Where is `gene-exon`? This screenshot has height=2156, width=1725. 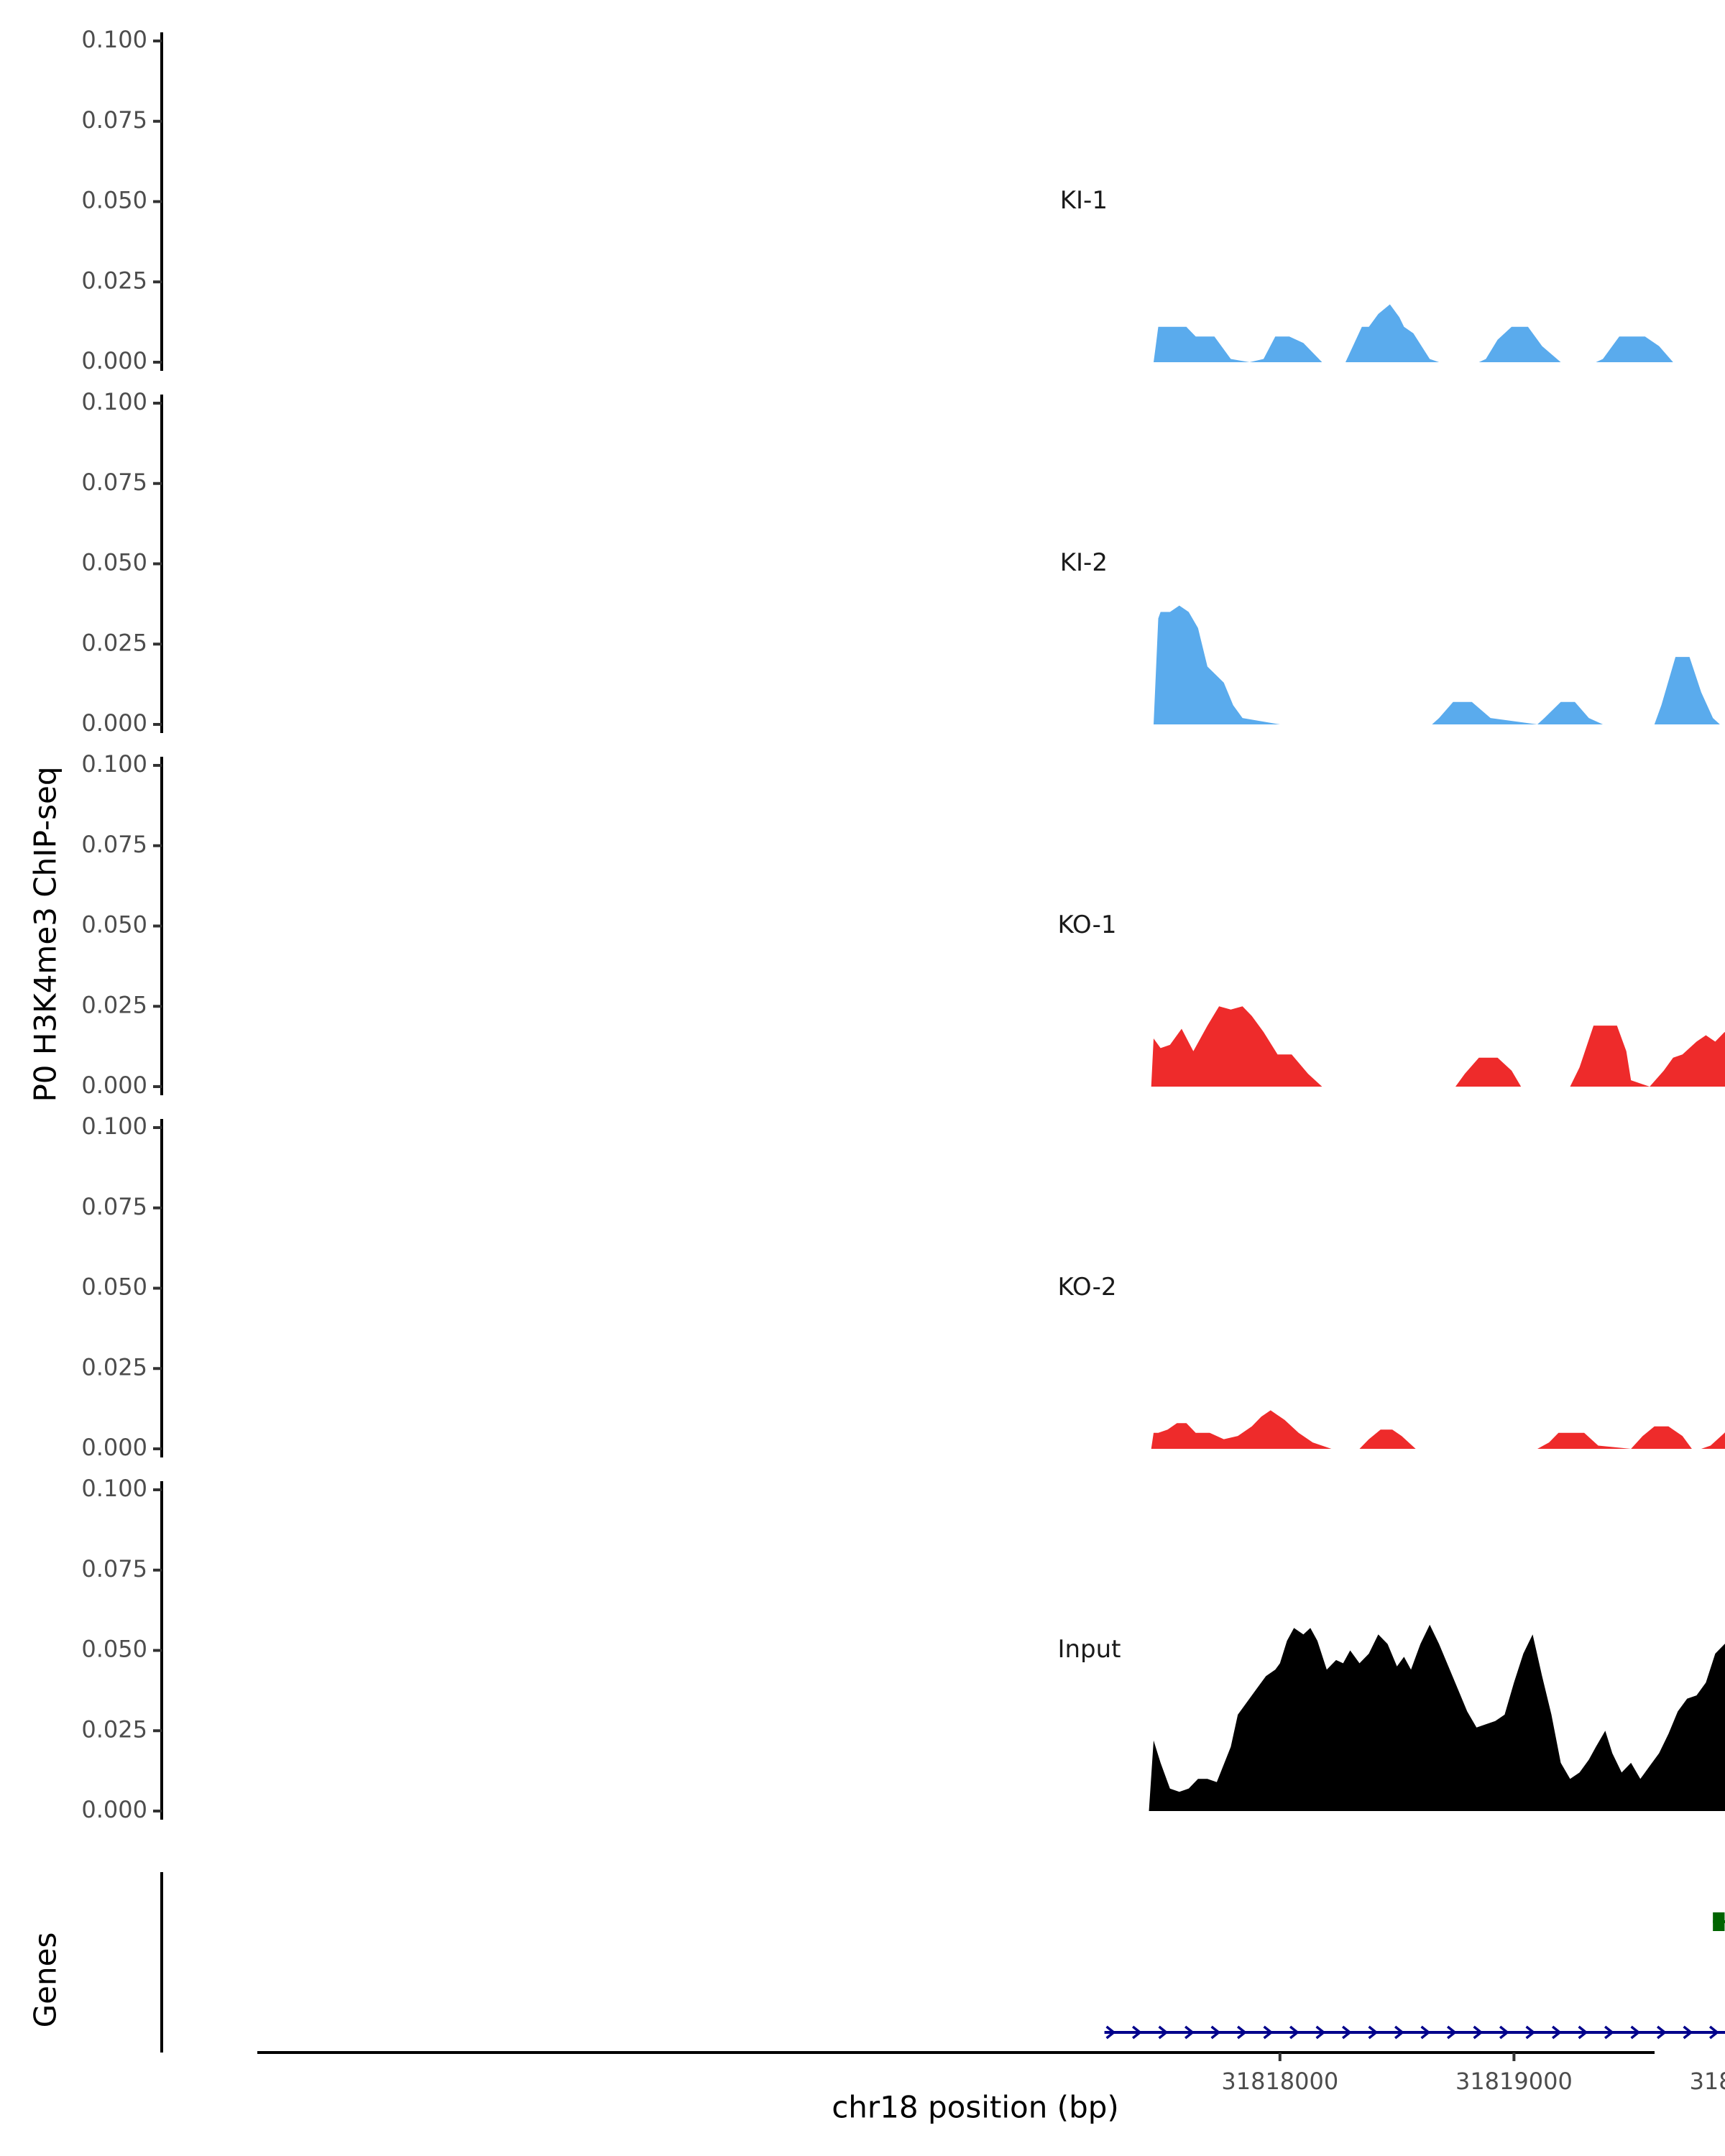 gene-exon is located at coordinates (1719, 1921).